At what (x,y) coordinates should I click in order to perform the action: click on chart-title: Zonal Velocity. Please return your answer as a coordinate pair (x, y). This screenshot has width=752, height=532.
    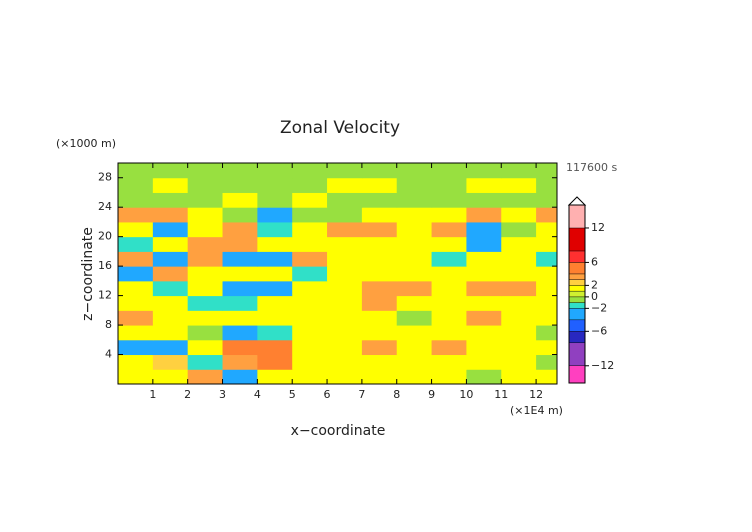
    Looking at the image, I should click on (340, 128).